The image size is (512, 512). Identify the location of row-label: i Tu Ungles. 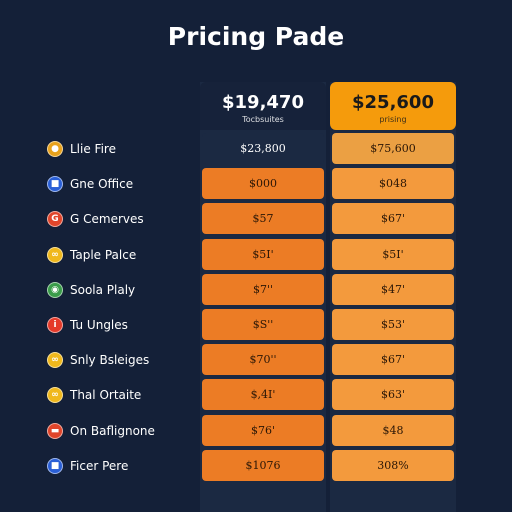
(87, 325).